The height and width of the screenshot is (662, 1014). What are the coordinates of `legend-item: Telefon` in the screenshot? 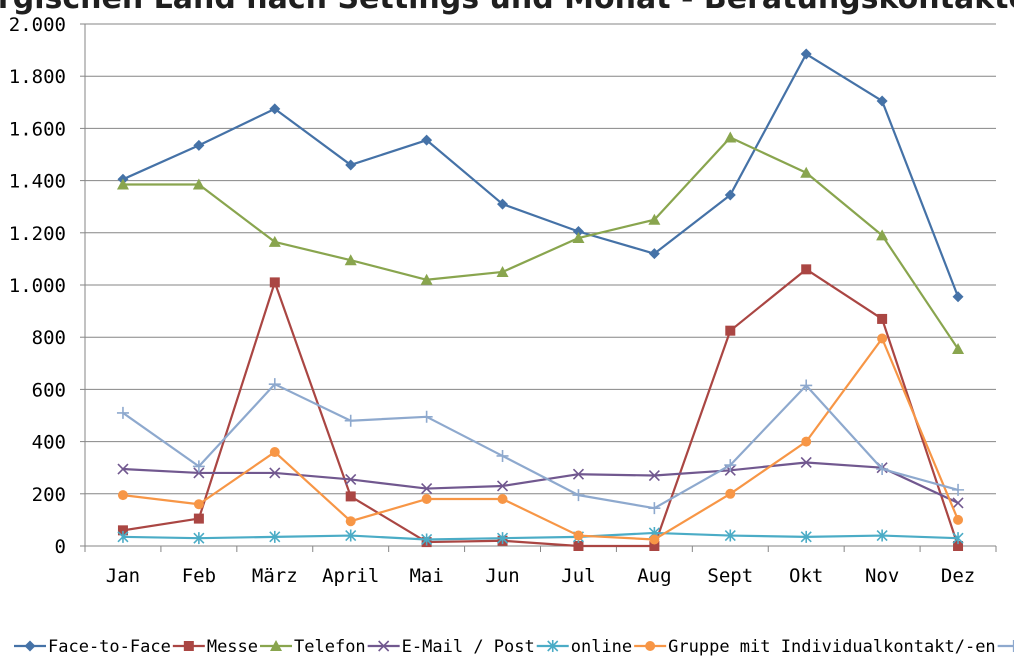 It's located at (313, 647).